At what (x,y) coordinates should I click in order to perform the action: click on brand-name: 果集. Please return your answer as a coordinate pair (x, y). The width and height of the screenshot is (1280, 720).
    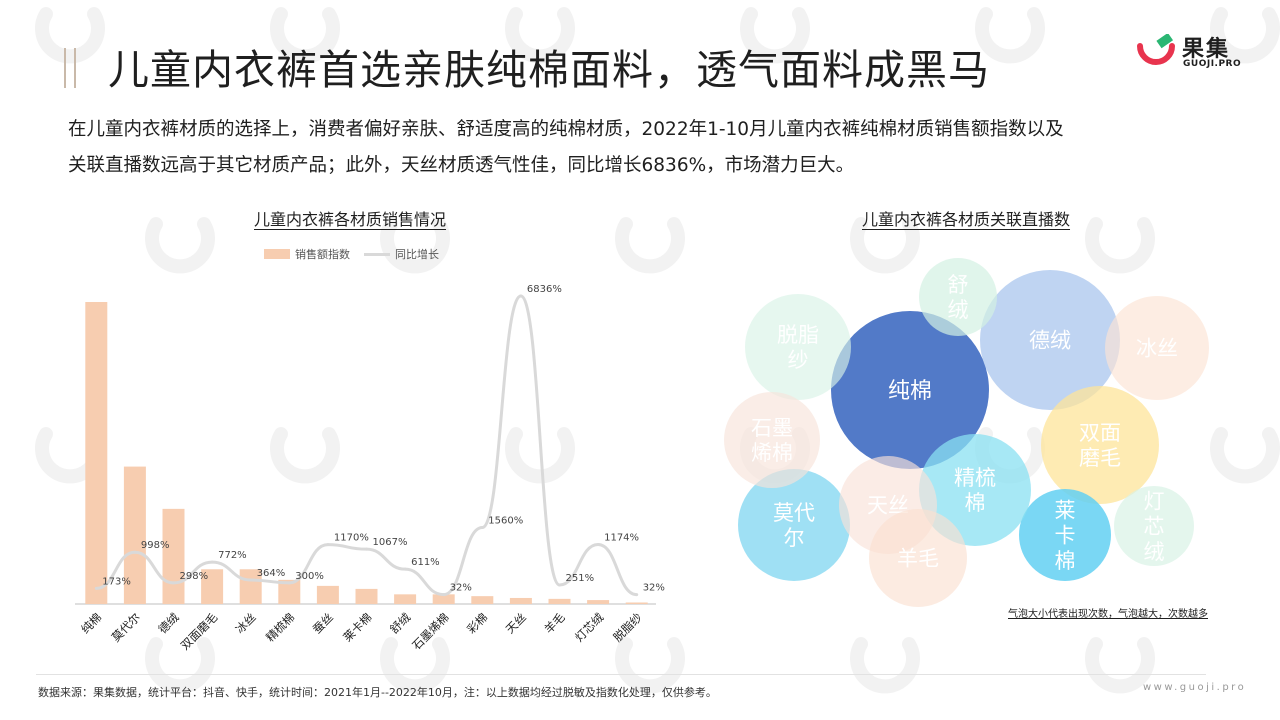
    Looking at the image, I should click on (1206, 49).